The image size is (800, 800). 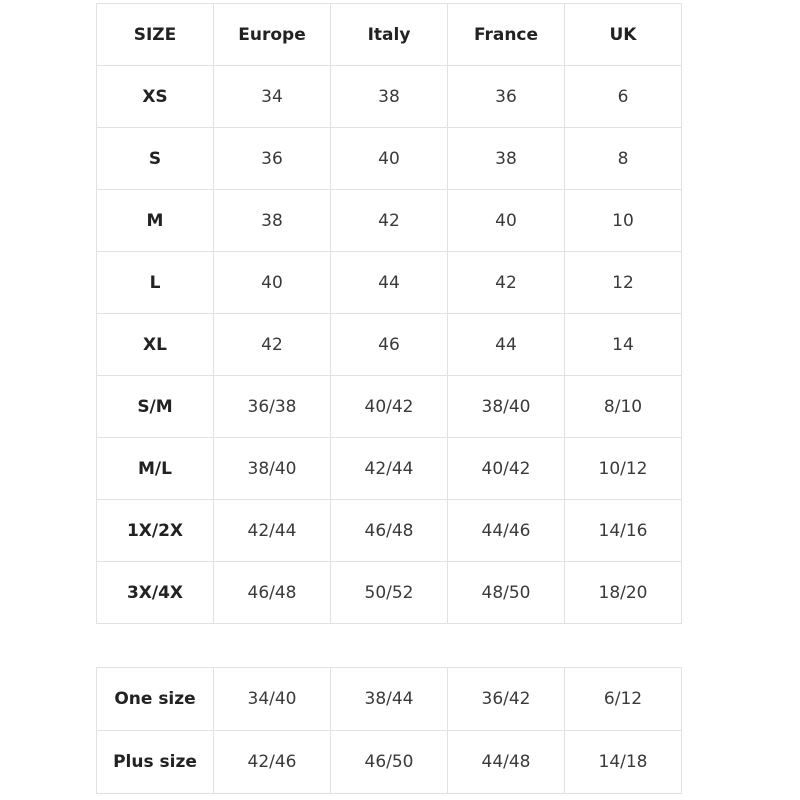 What do you see at coordinates (272, 699) in the screenshot?
I see `size-value: 34/40` at bounding box center [272, 699].